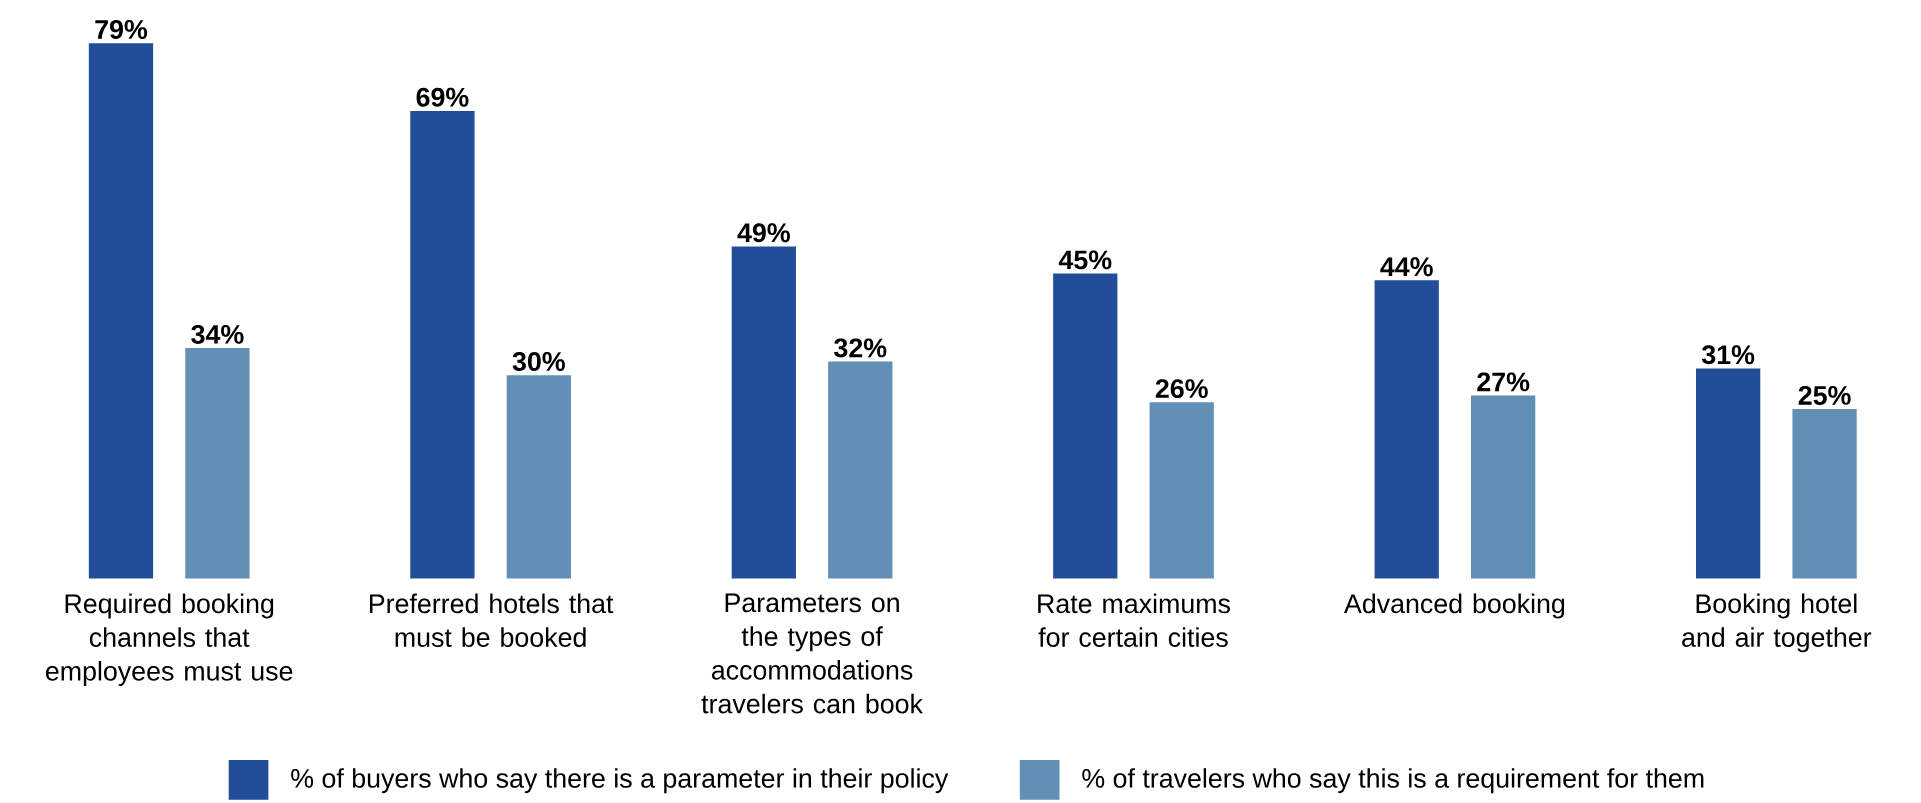 Image resolution: width=1921 pixels, height=803 pixels. Describe the element at coordinates (1777, 623) in the screenshot. I see `x-tick-label: Booking hotel and air together` at that location.